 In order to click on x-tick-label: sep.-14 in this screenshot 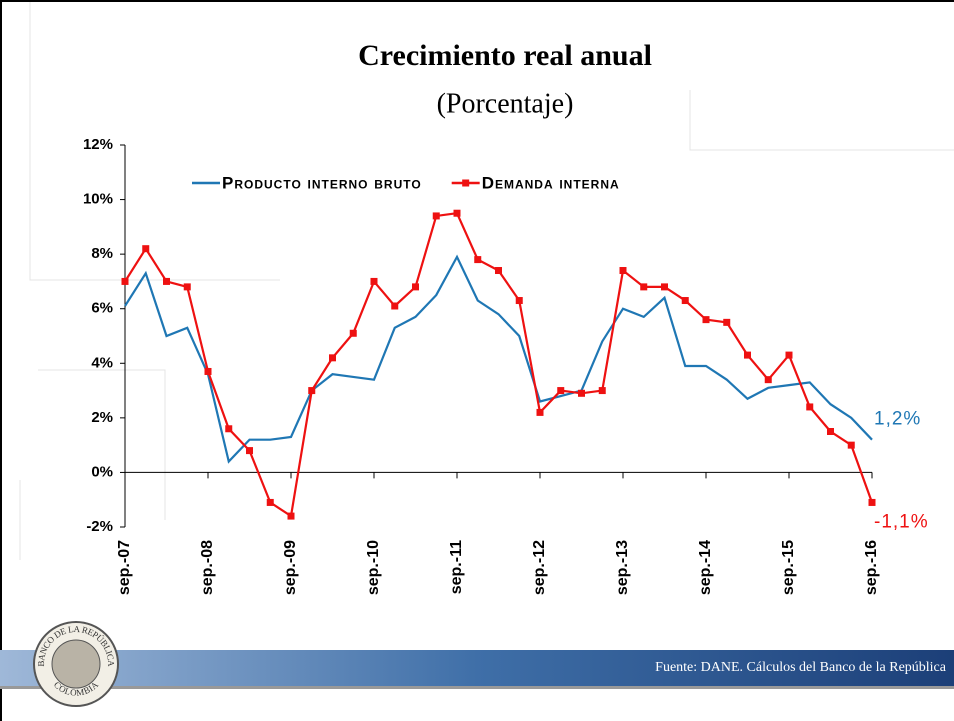, I will do `click(705, 567)`.